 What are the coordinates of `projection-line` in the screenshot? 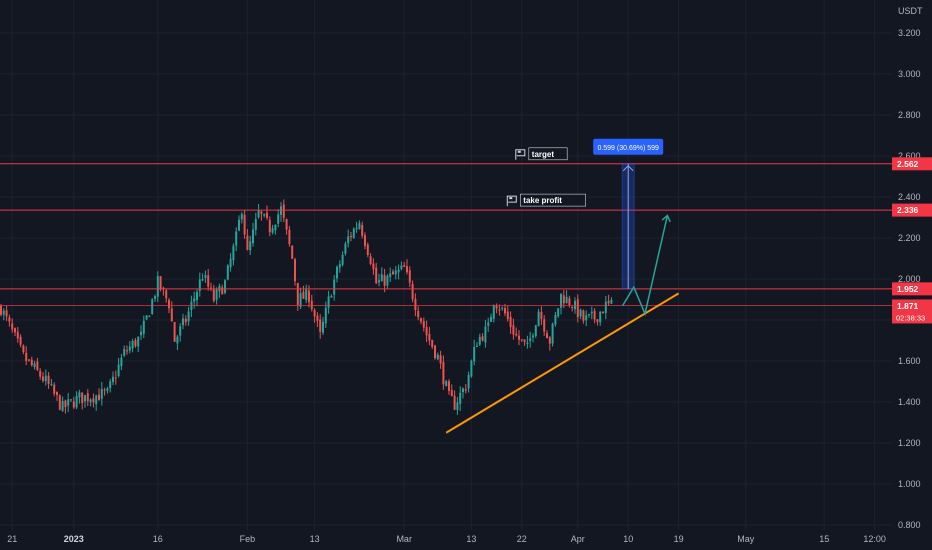 It's located at (645, 266).